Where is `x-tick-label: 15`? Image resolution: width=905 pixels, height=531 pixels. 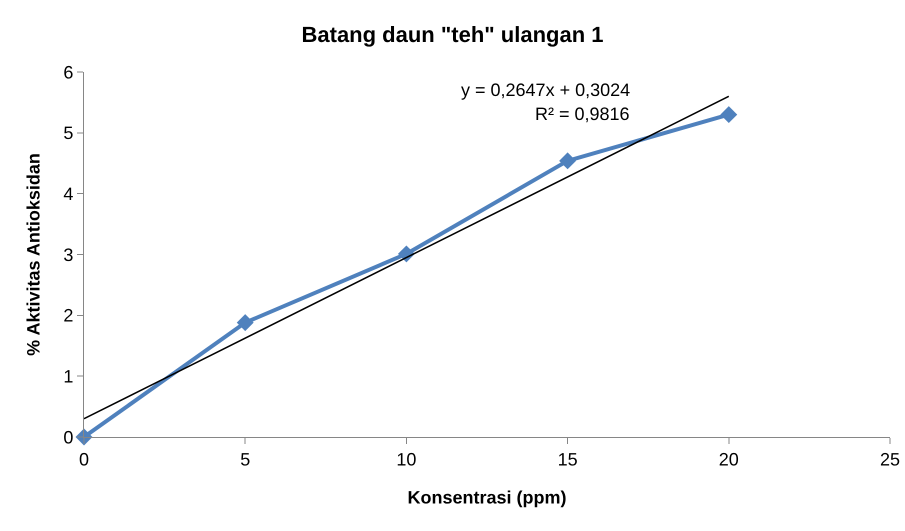
x-tick-label: 15 is located at coordinates (568, 460).